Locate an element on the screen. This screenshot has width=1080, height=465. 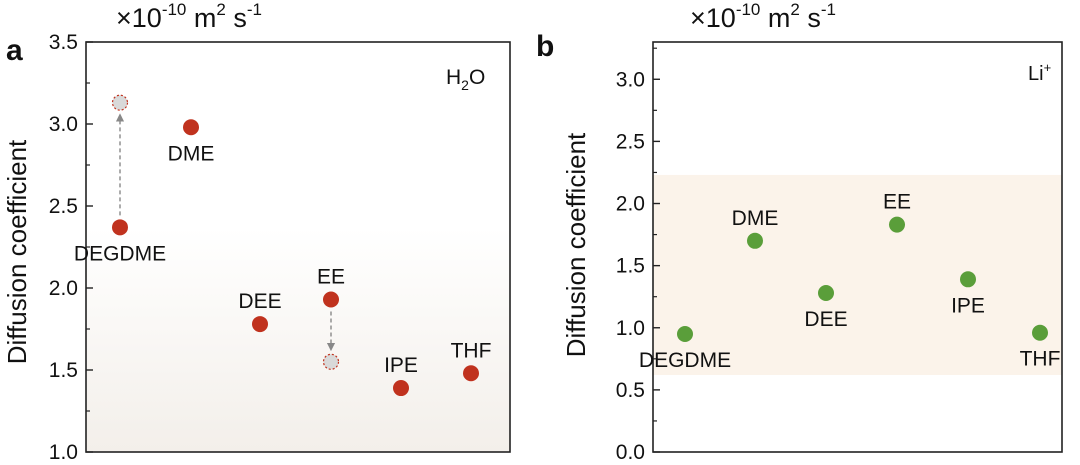
panel-a-unit: ×10-10 m2 s-1 is located at coordinates (189, 16).